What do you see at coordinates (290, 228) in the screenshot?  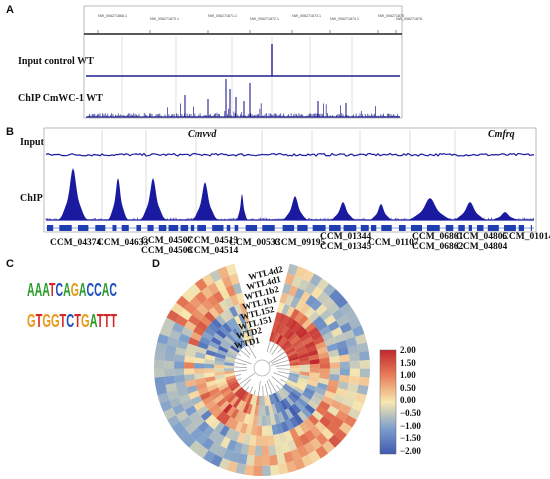 I see `gene-model-bars` at bounding box center [290, 228].